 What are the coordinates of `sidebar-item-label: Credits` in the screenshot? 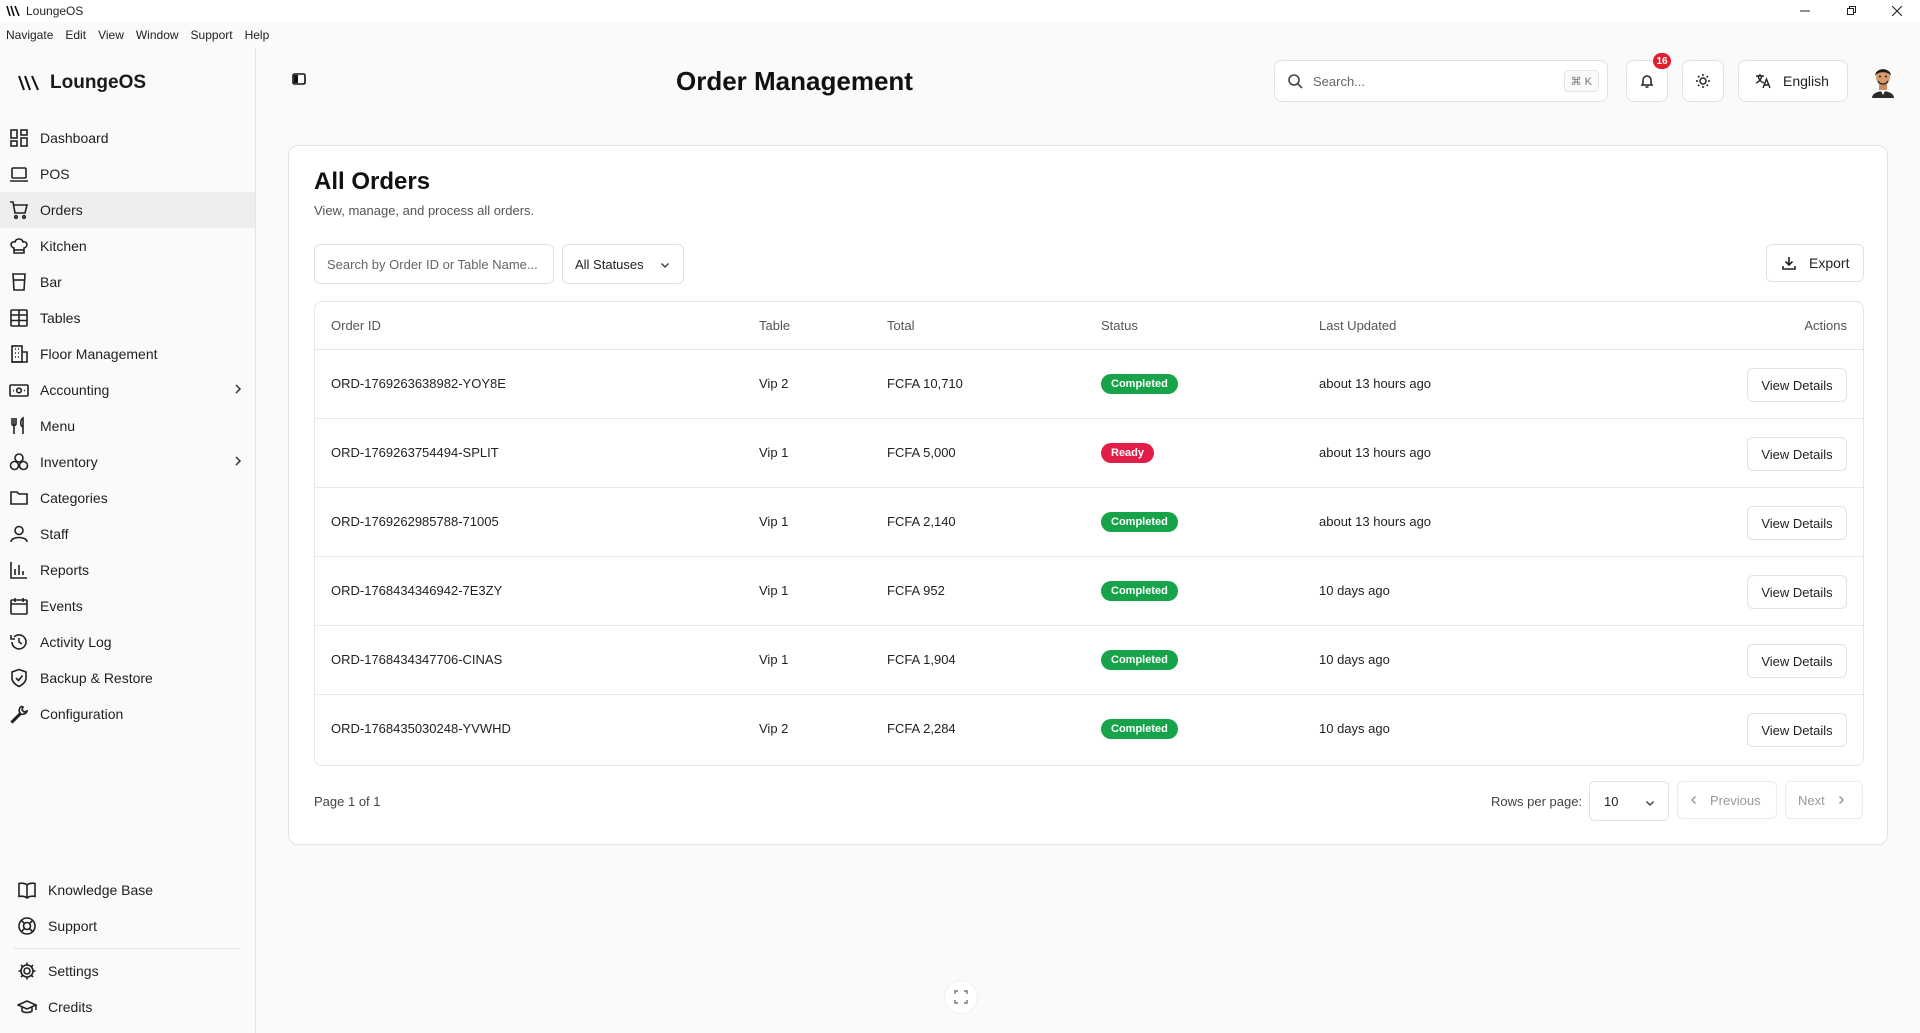 It's located at (70, 1007).